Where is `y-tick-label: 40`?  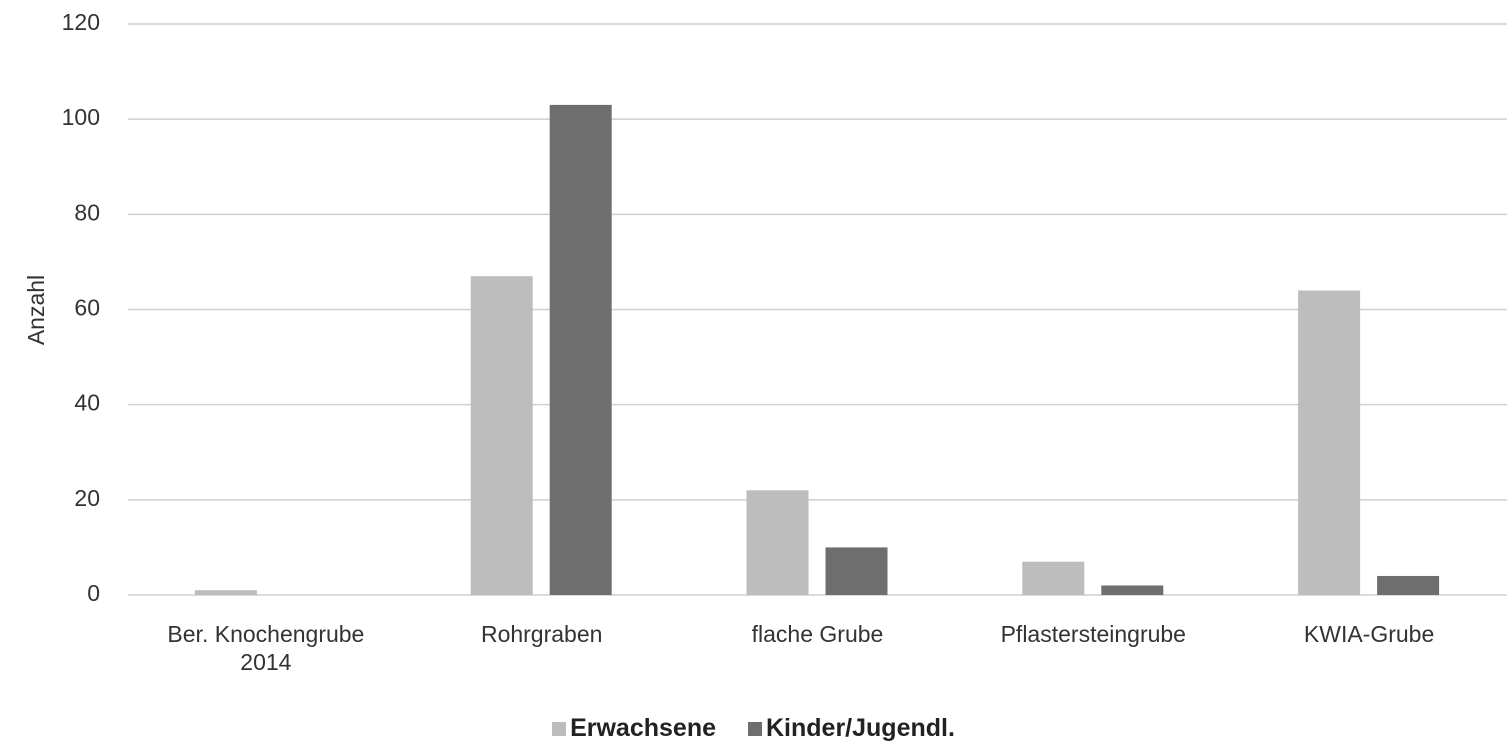
y-tick-label: 40 is located at coordinates (87, 403).